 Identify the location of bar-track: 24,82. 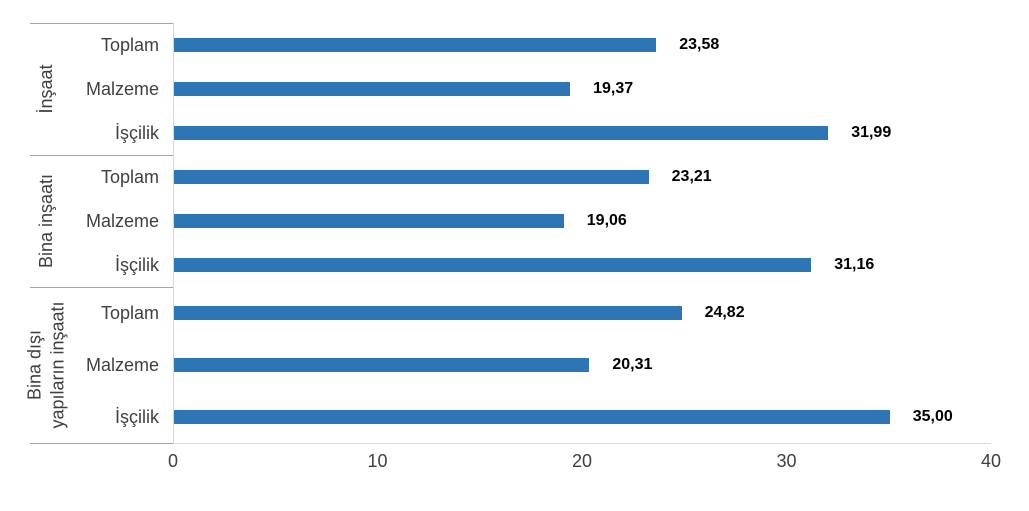
(601, 313).